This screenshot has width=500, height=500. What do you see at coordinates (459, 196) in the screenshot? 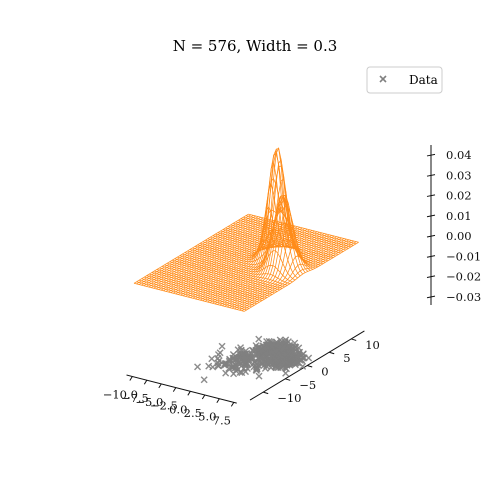
I see `z-tick-label: 0.02` at bounding box center [459, 196].